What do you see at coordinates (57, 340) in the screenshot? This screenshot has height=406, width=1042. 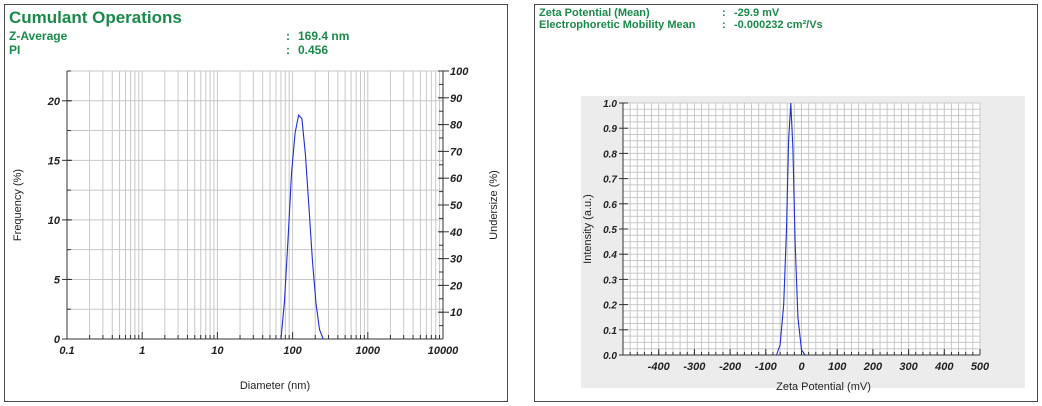 I see `y-tick-label: 0` at bounding box center [57, 340].